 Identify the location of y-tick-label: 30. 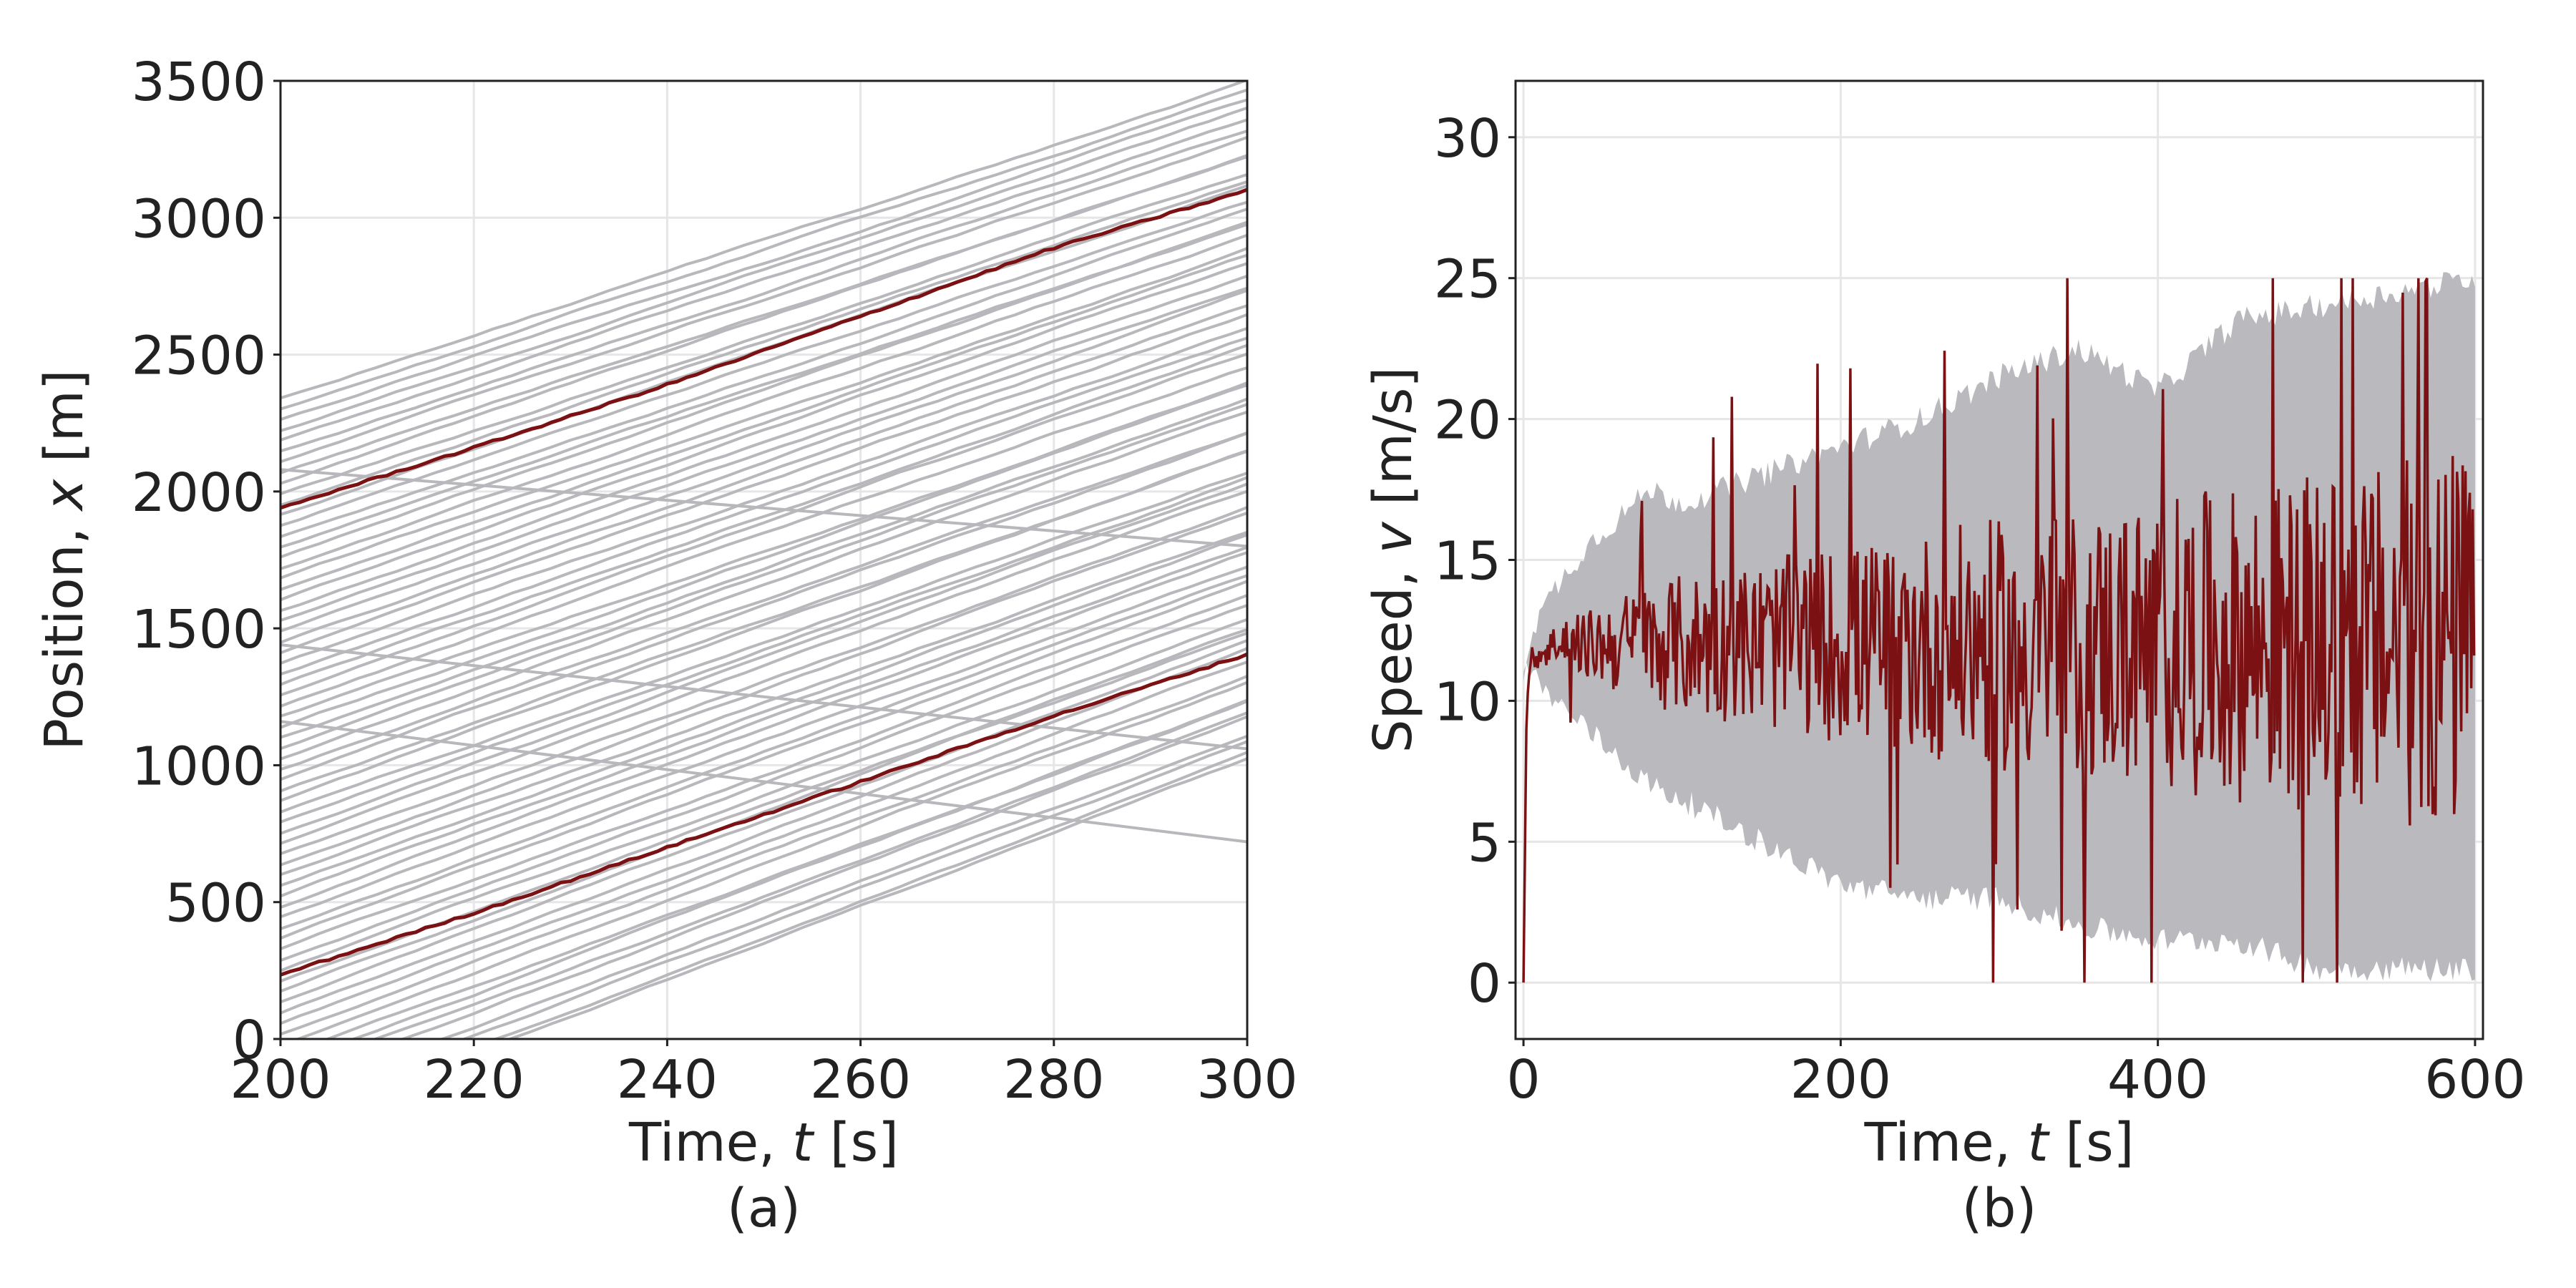
(1467, 139).